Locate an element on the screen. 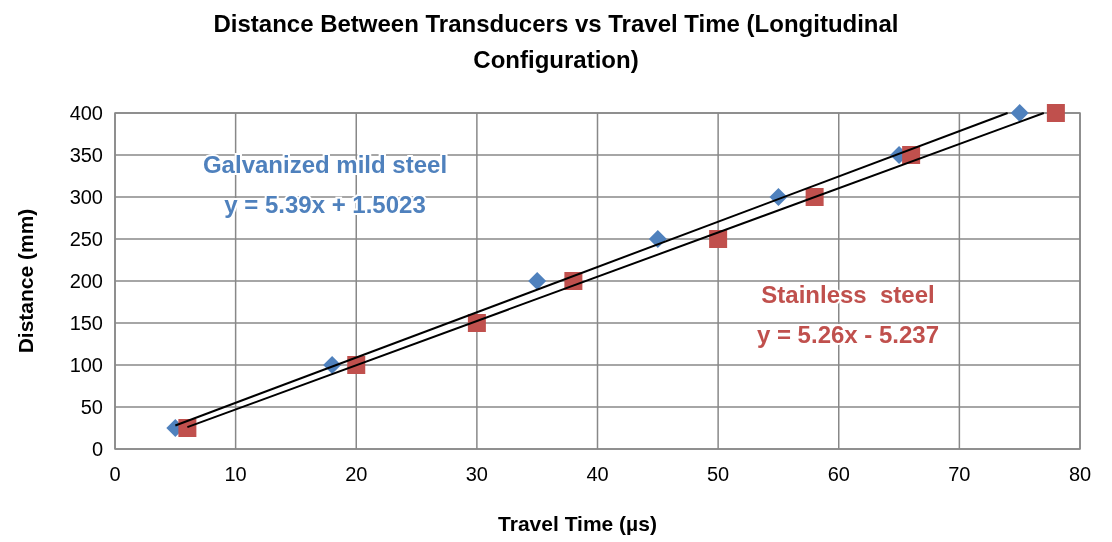 Image resolution: width=1112 pixels, height=542 pixels. x-tick-label: 80 is located at coordinates (1080, 474).